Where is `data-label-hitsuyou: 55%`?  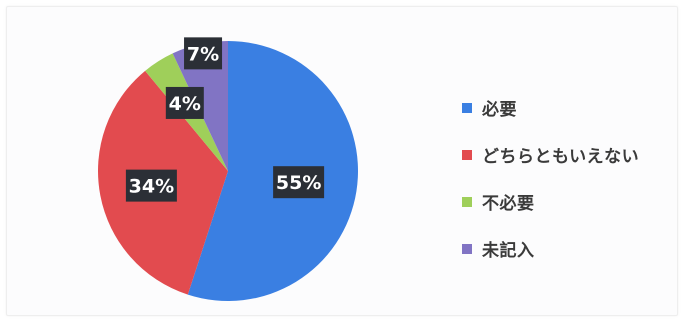 data-label-hitsuyou: 55% is located at coordinates (299, 182).